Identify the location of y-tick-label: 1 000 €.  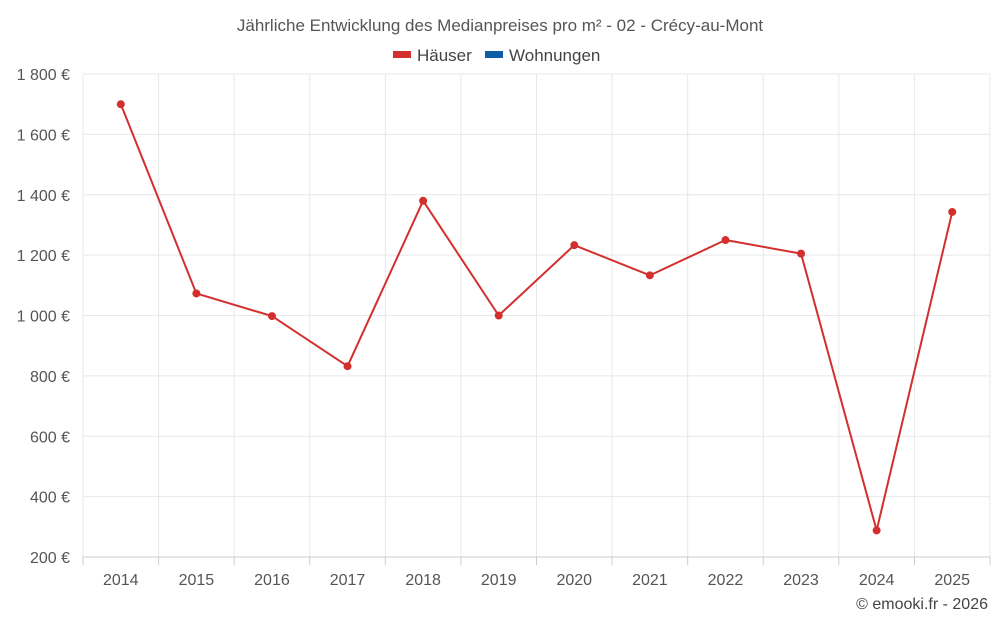
(43, 317).